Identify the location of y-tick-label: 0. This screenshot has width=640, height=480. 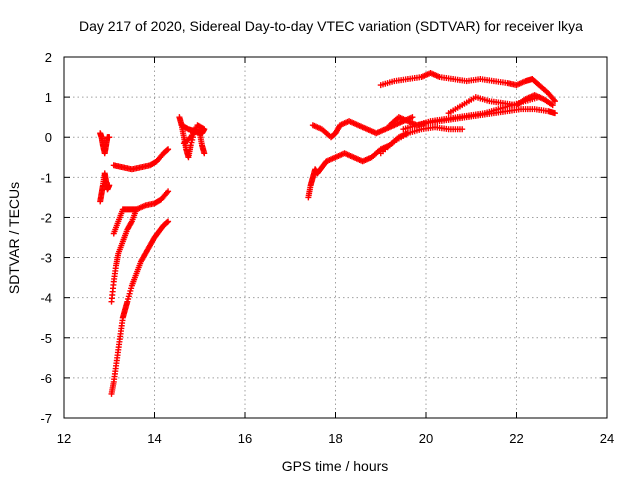
(48, 137).